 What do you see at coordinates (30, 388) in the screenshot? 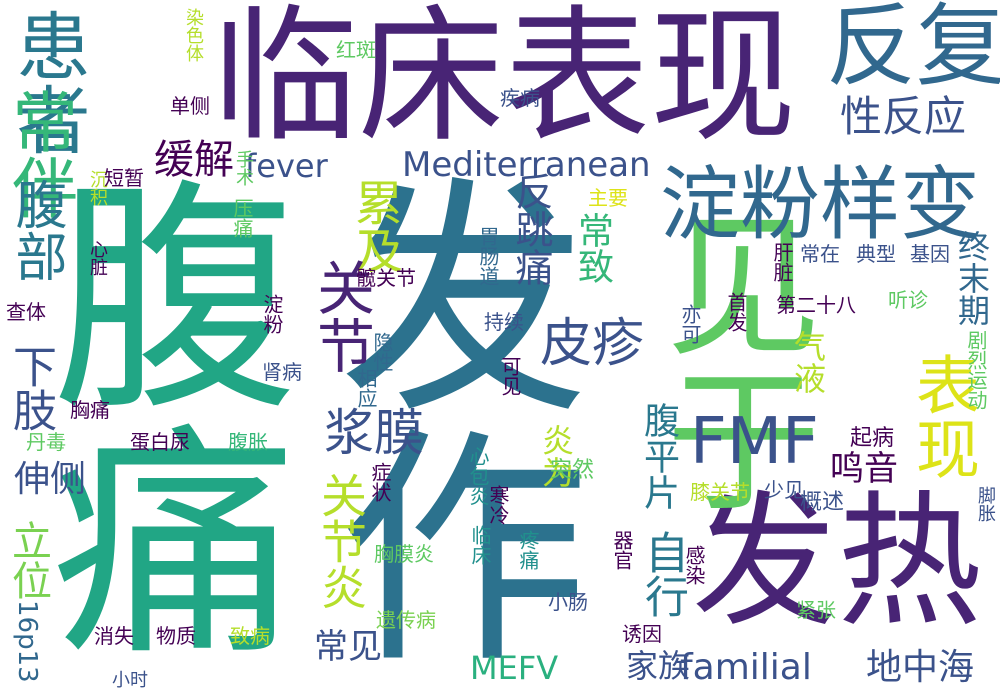
I see `word-xiazhi: 下肢` at bounding box center [30, 388].